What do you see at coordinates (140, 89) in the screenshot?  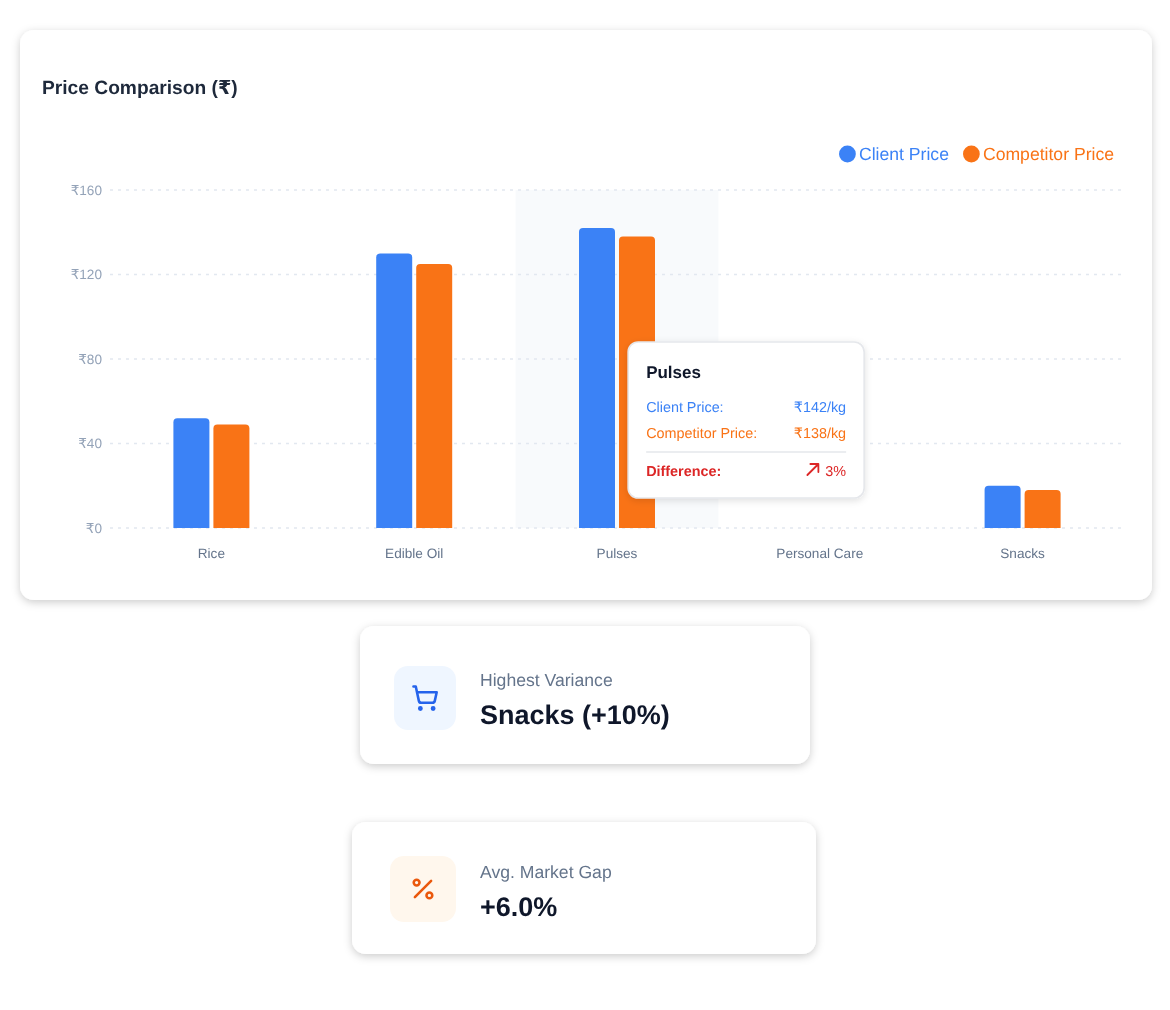 I see `chart-title: Price Comparison (₹)` at bounding box center [140, 89].